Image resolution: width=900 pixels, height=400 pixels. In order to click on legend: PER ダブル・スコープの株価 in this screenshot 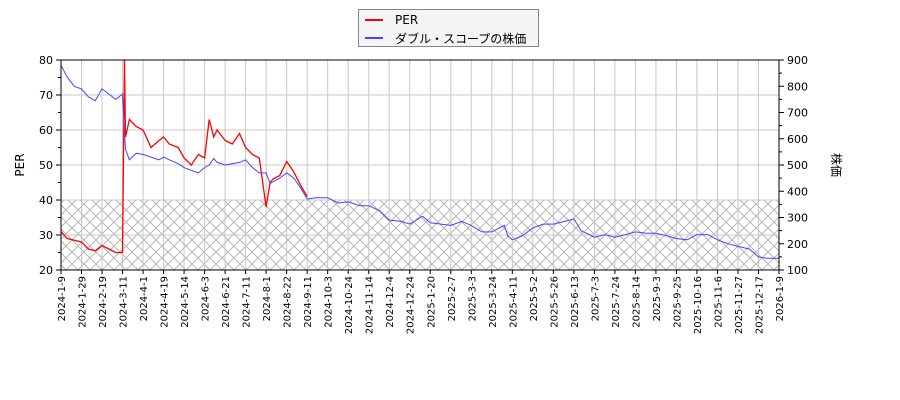, I will do `click(448, 28)`.